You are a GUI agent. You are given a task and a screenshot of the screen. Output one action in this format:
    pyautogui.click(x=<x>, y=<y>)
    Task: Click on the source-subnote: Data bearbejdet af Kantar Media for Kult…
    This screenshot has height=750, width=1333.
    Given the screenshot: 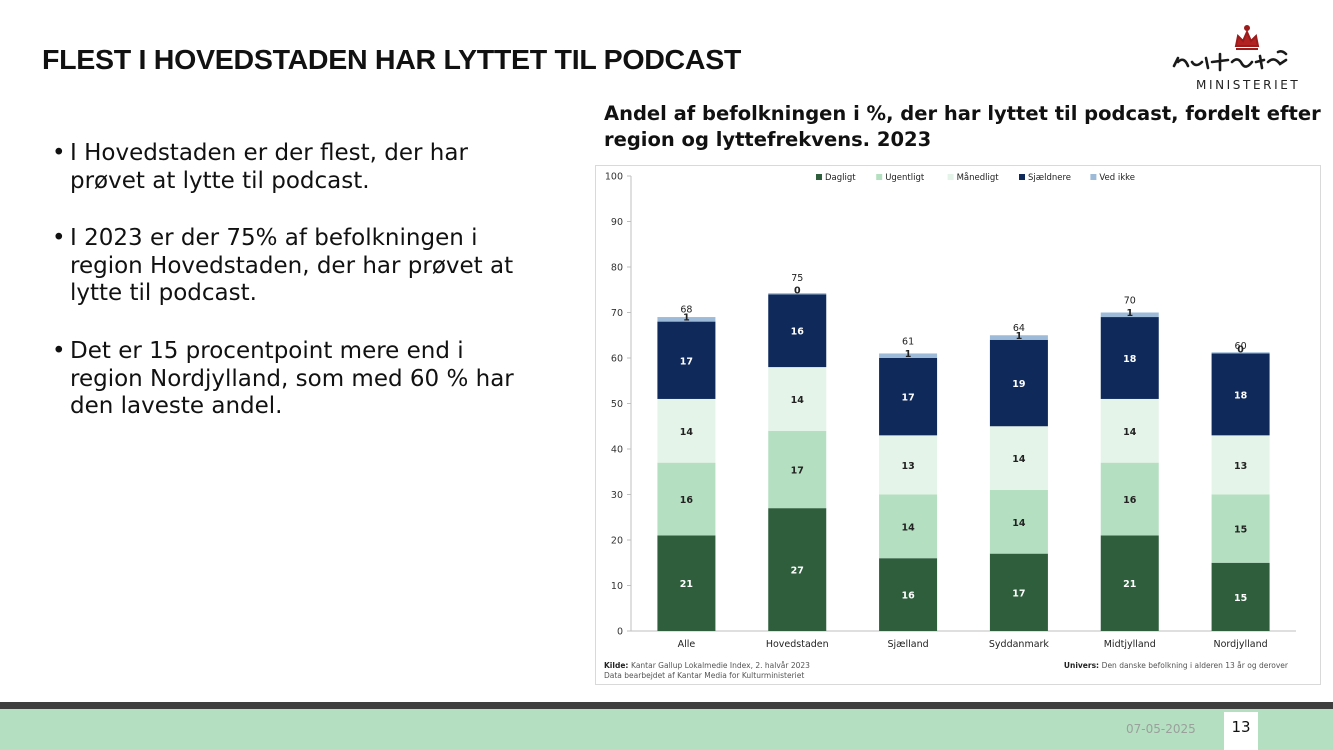 What is the action you would take?
    pyautogui.click(x=704, y=675)
    